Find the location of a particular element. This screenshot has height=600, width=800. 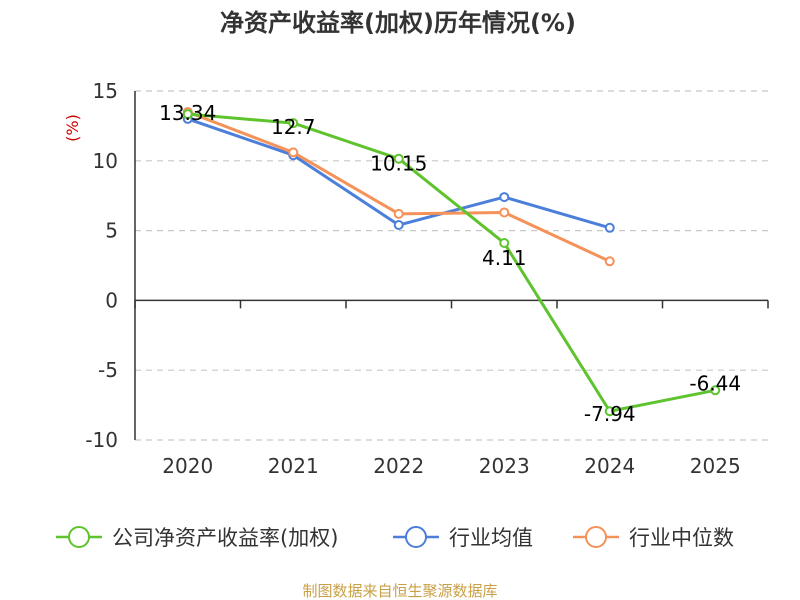

y-tick-label: 15 is located at coordinates (105, 91).